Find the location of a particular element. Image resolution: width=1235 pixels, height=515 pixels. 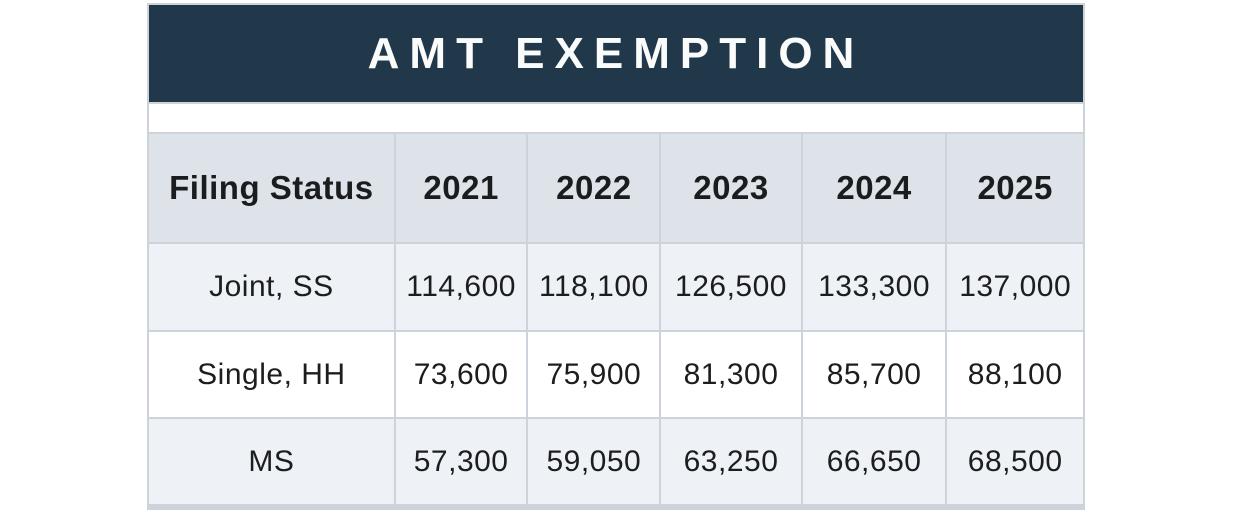

cell-ms-2022: 59,050 is located at coordinates (594, 461).